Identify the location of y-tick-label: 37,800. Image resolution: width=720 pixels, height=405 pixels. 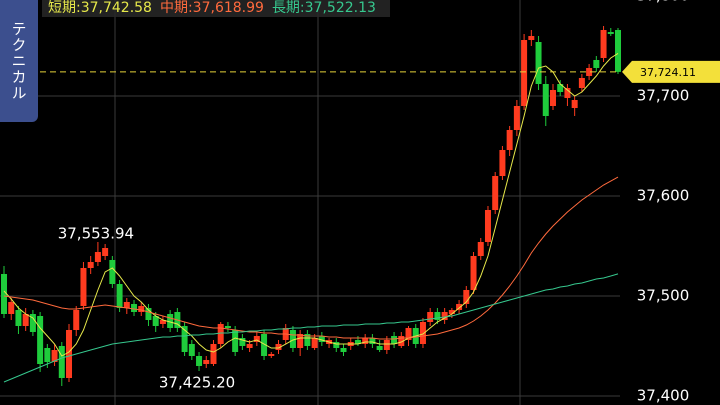
(663, 2).